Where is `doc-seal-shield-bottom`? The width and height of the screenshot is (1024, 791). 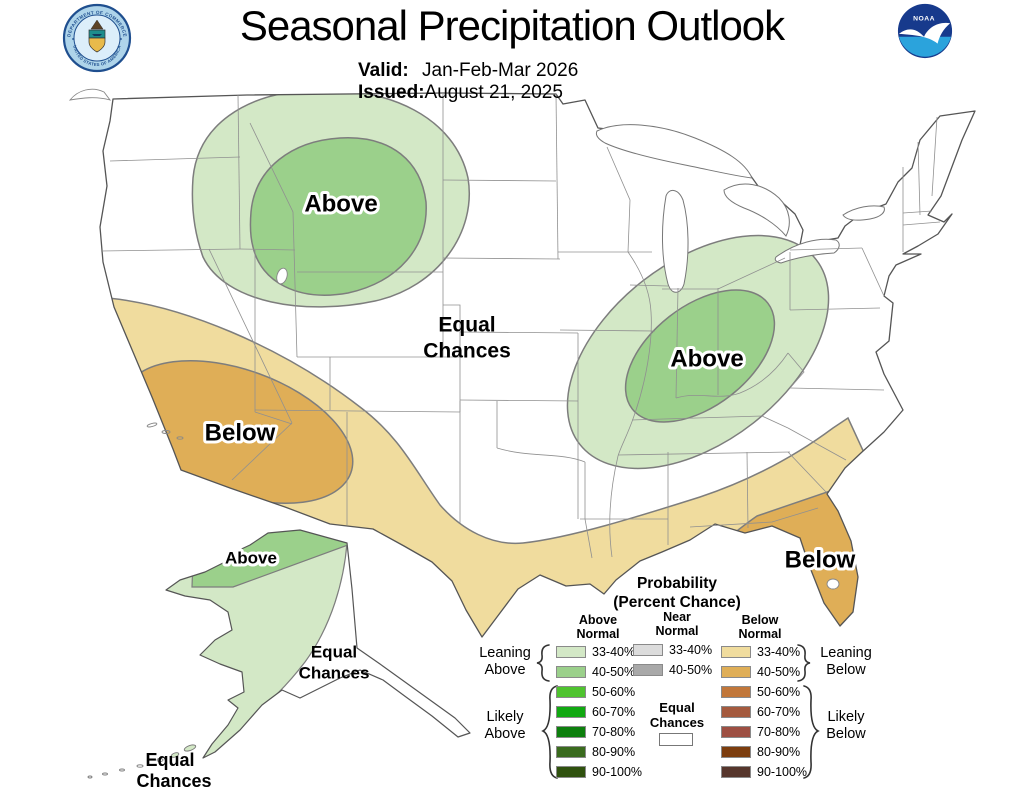 doc-seal-shield-bottom is located at coordinates (97, 45).